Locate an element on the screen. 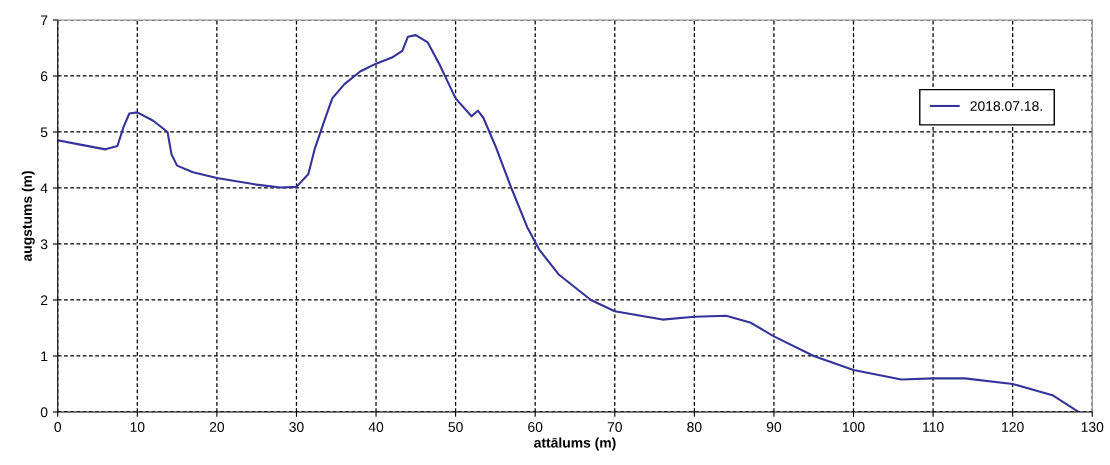  y-tick-label: 3 is located at coordinates (44, 244).